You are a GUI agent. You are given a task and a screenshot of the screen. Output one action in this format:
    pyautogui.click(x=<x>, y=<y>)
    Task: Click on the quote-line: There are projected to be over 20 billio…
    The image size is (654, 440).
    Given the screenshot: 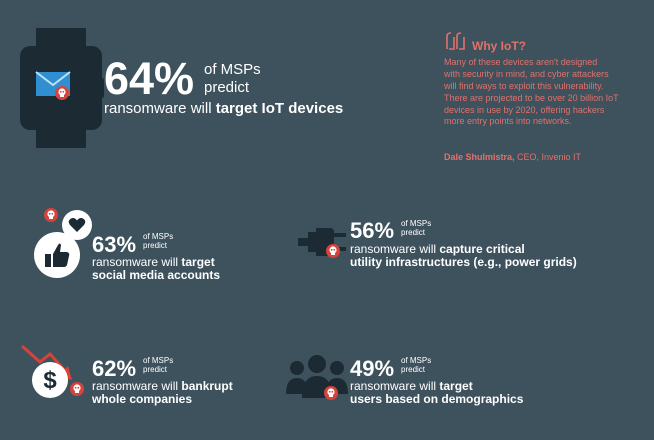 What is the action you would take?
    pyautogui.click(x=531, y=97)
    